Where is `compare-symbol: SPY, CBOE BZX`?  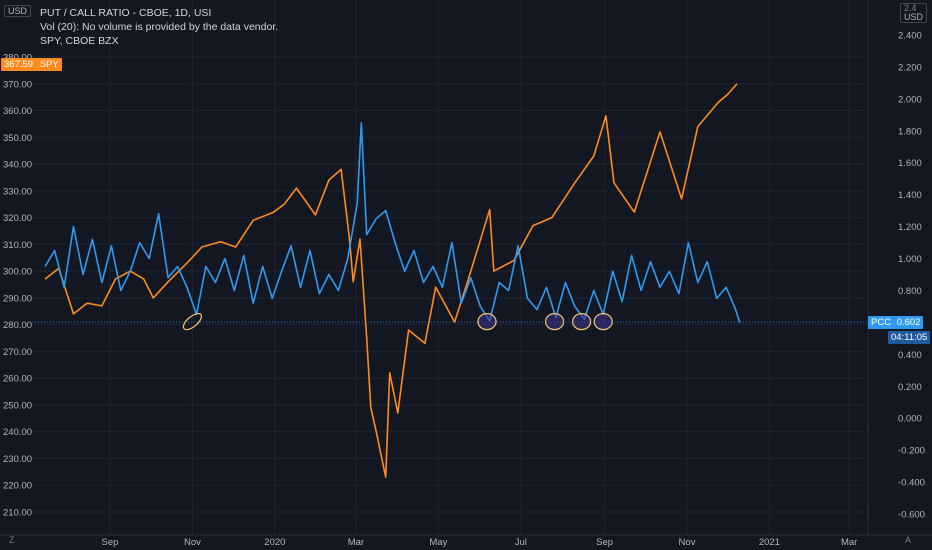 compare-symbol: SPY, CBOE BZX is located at coordinates (79, 41).